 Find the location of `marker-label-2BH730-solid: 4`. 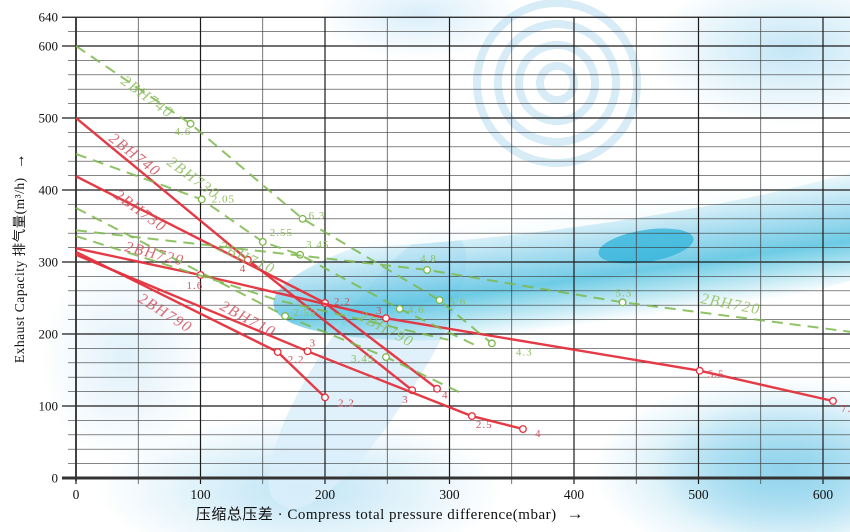

marker-label-2BH730-solid: 4 is located at coordinates (445, 396).